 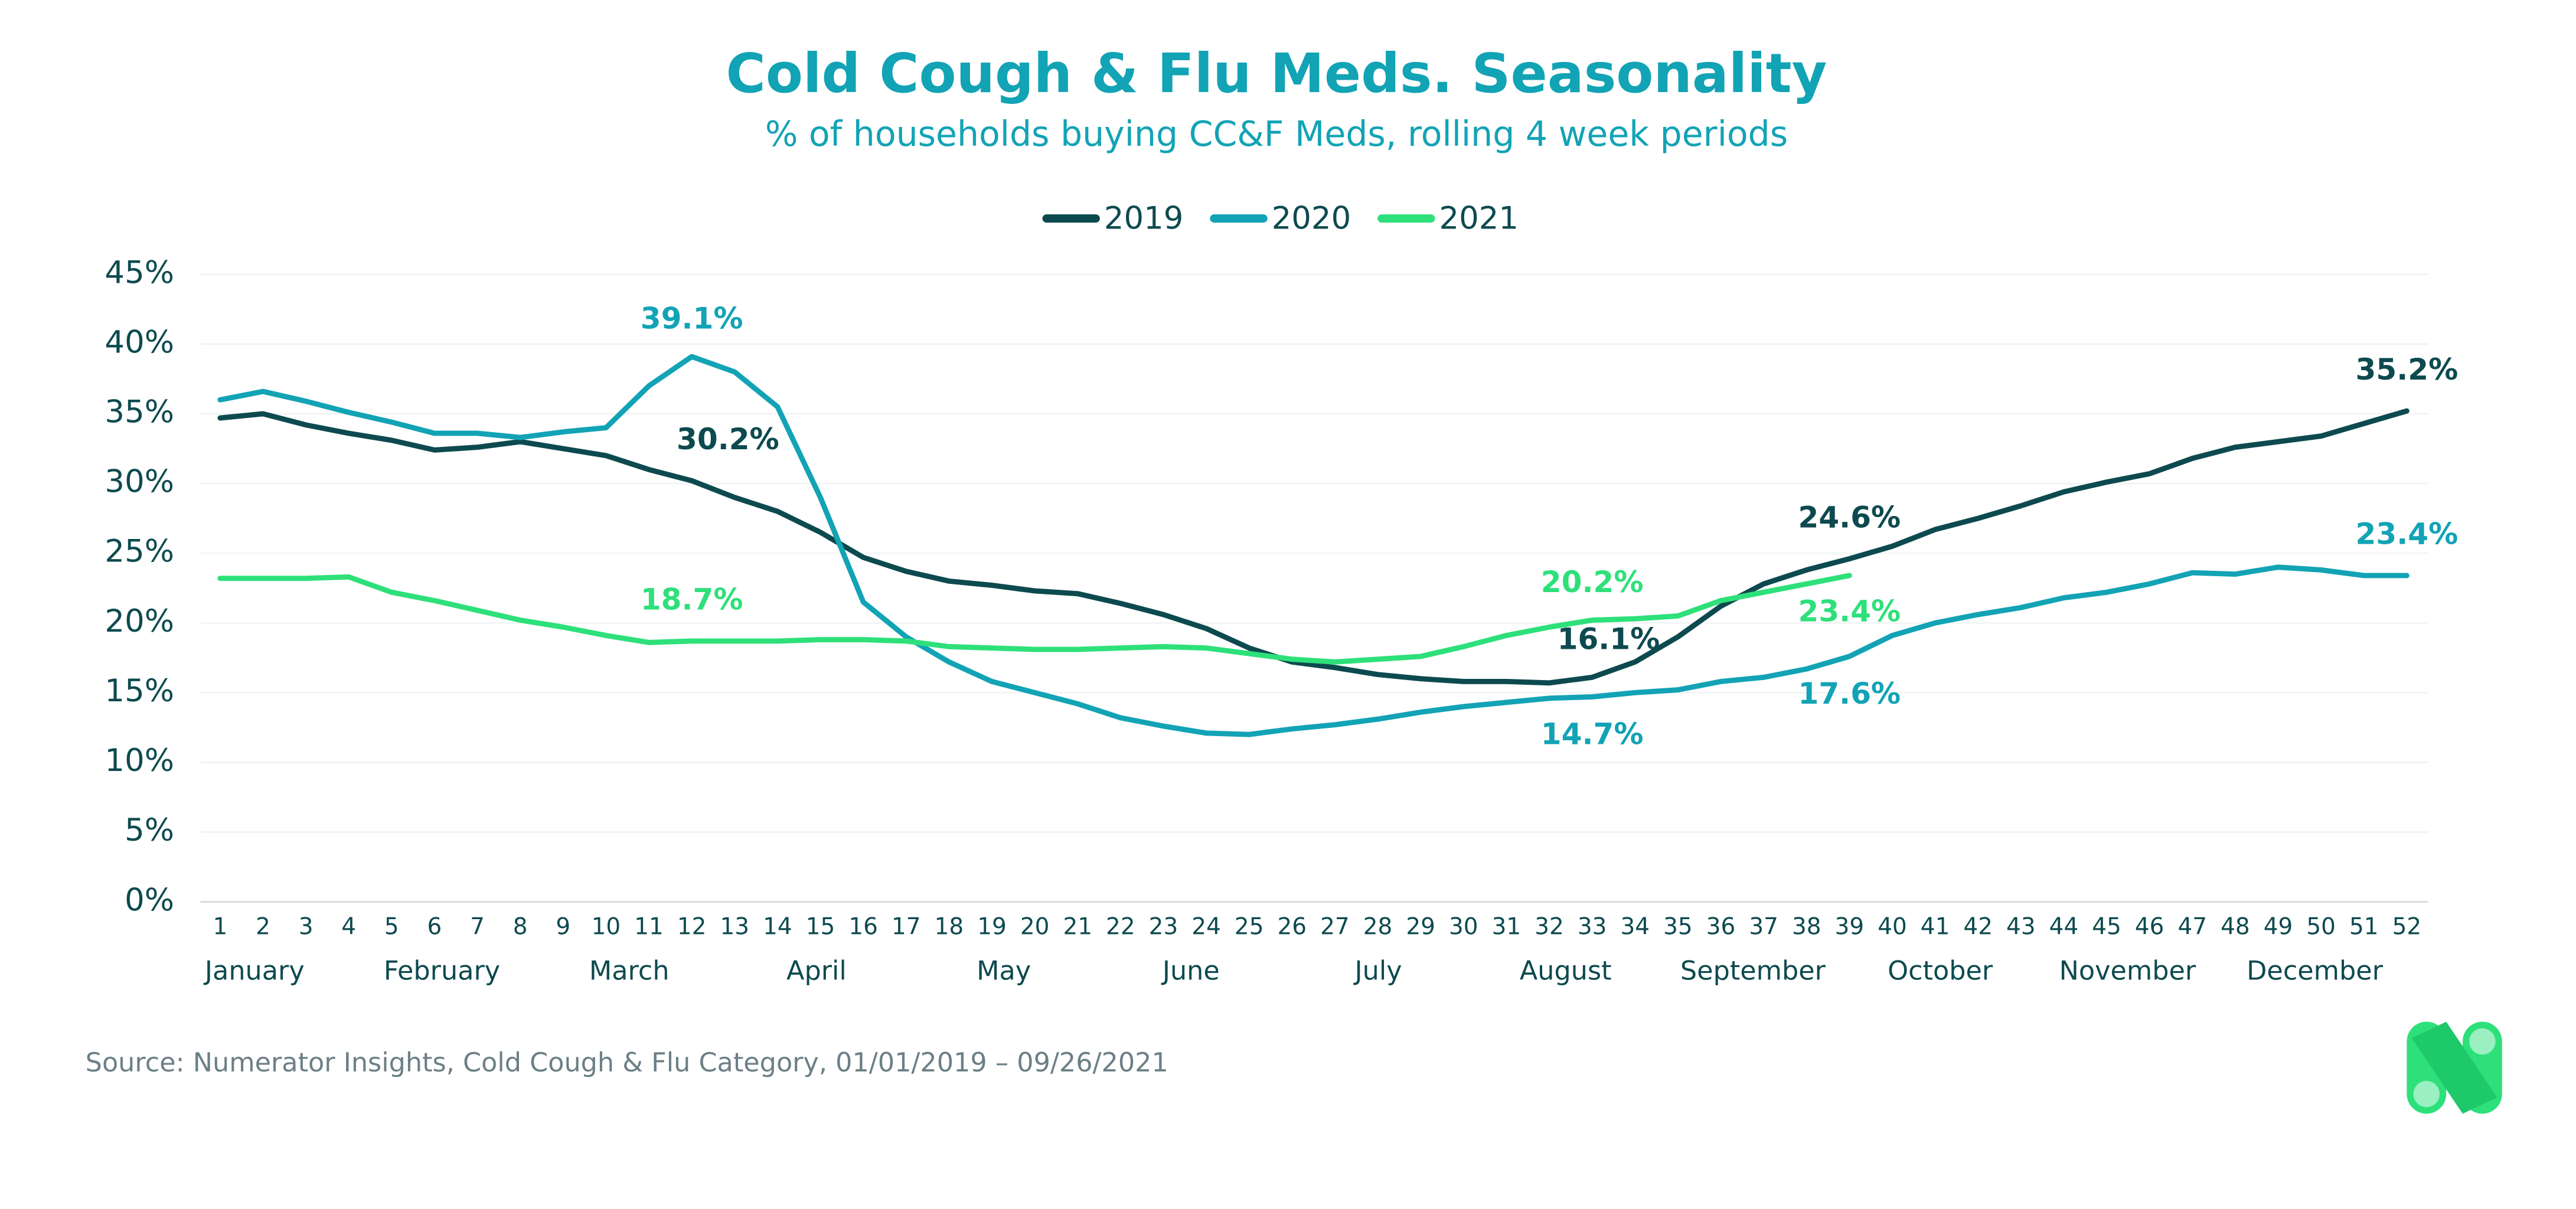 What do you see at coordinates (2407, 927) in the screenshot?
I see `x-tick-label: 52` at bounding box center [2407, 927].